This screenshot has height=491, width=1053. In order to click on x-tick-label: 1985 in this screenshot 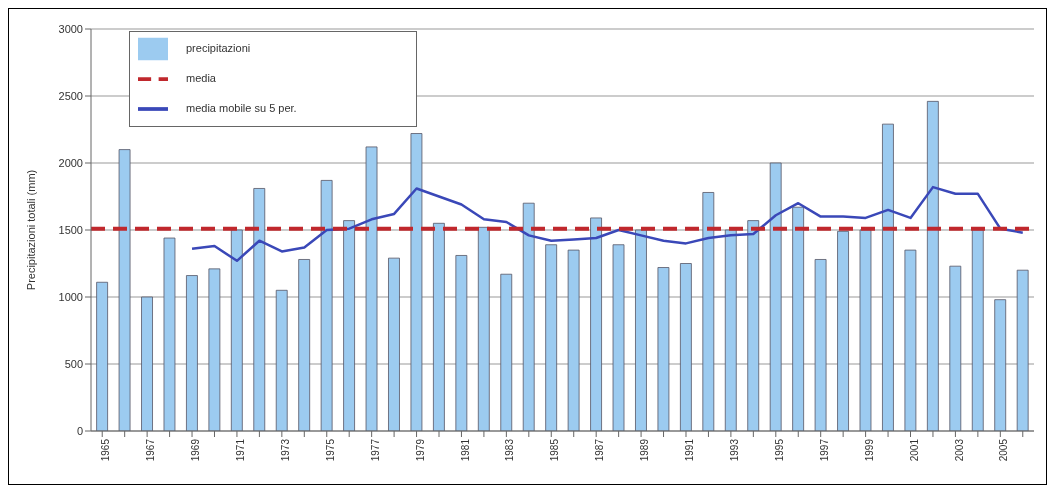, I will do `click(555, 450)`.